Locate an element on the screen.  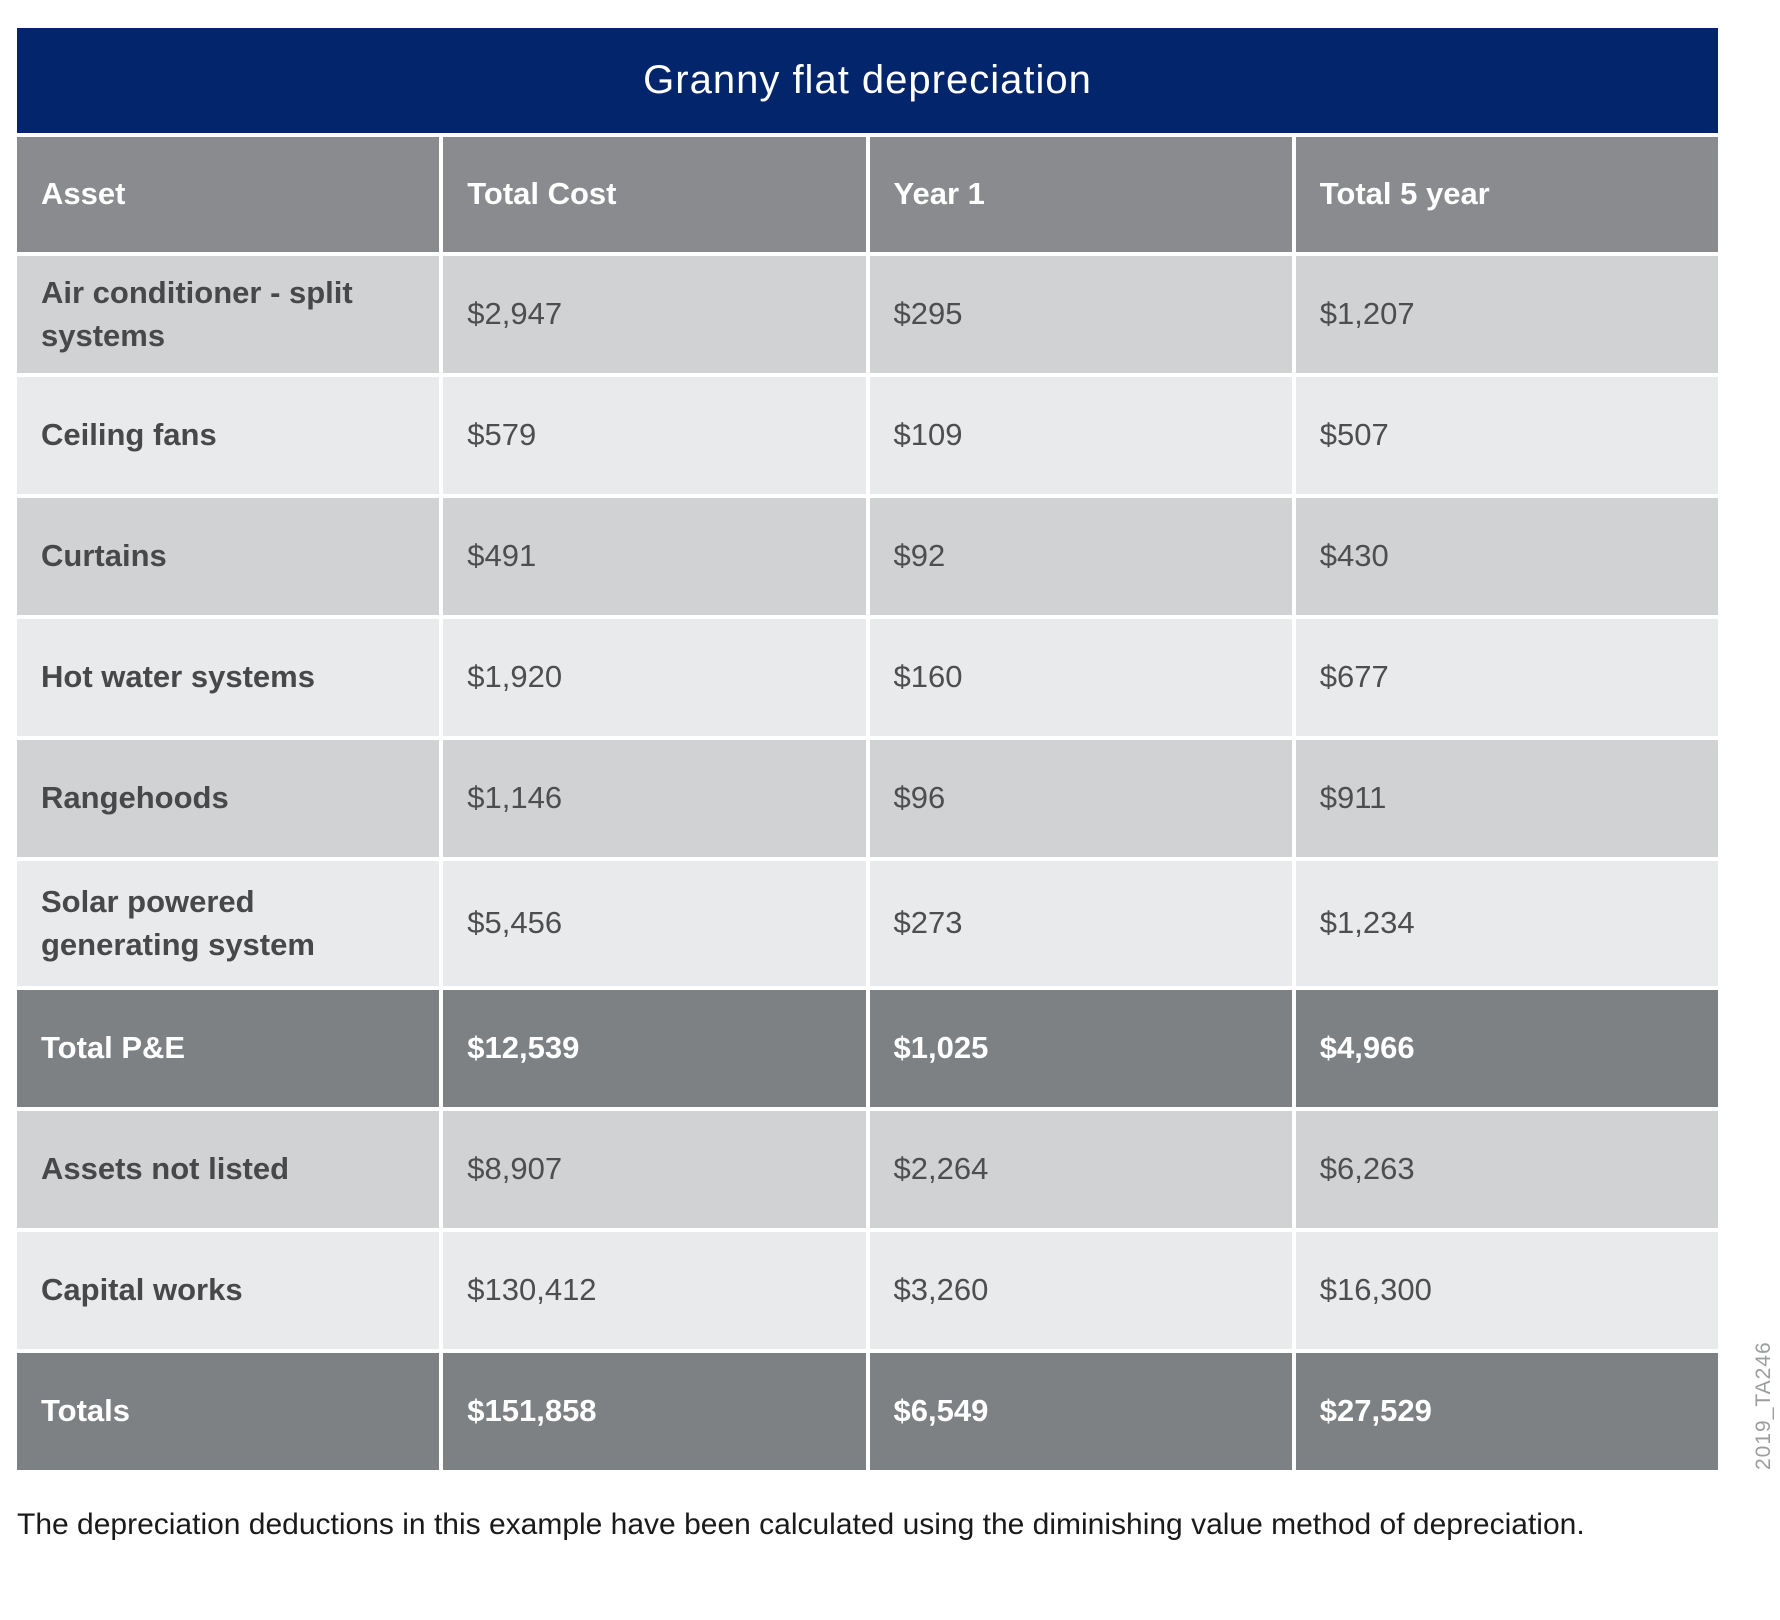
col-header-year-1: Year 1 is located at coordinates (1080, 194).